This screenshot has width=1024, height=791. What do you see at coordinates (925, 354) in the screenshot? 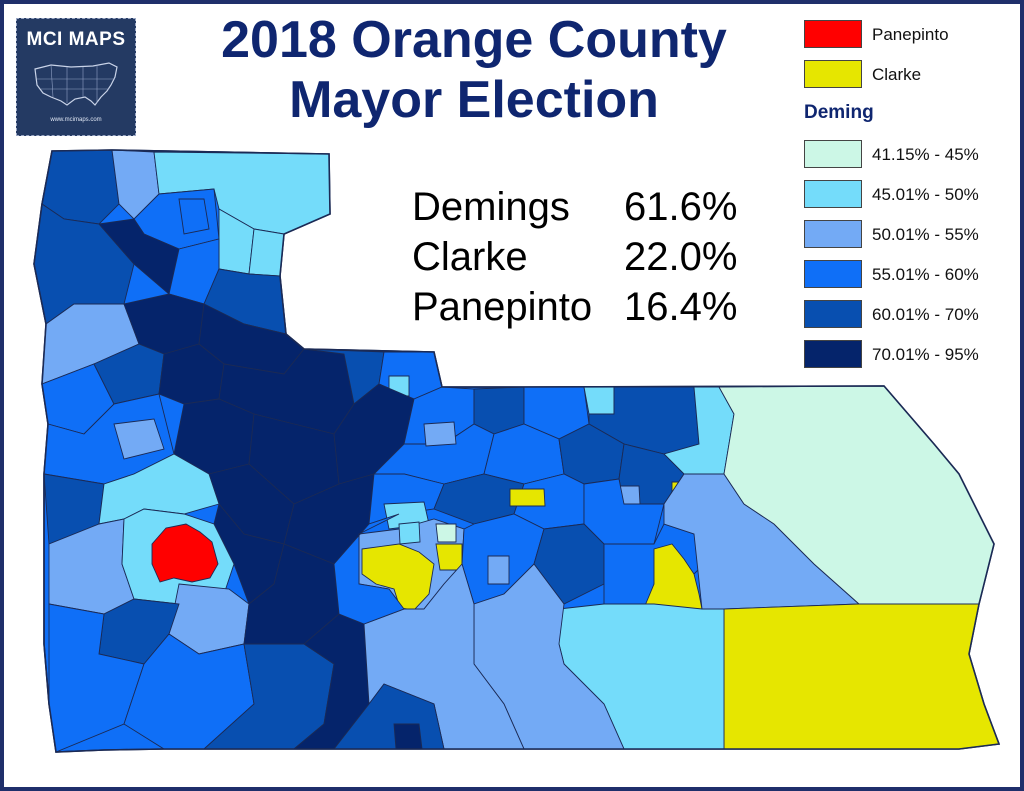
I see `legend-label: 70.01% - 95%` at bounding box center [925, 354].